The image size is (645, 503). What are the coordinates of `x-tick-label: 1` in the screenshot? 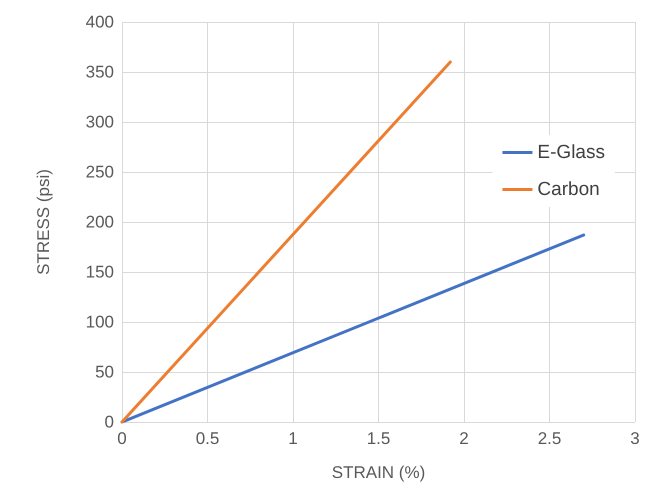 It's located at (293, 438).